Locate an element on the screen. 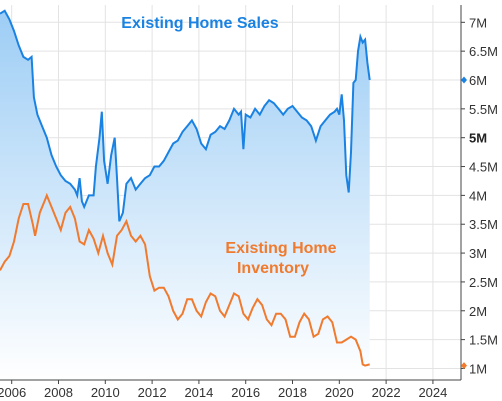 This screenshot has width=502, height=401. x-tick-label: 2010 is located at coordinates (105, 392).